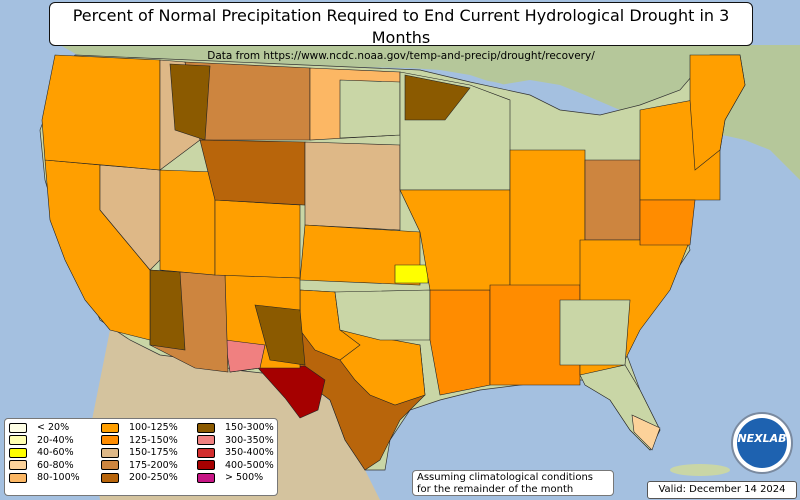 Image resolution: width=800 pixels, height=500 pixels. Describe the element at coordinates (280, 335) in the screenshot. I see `new-mexico-east` at that location.